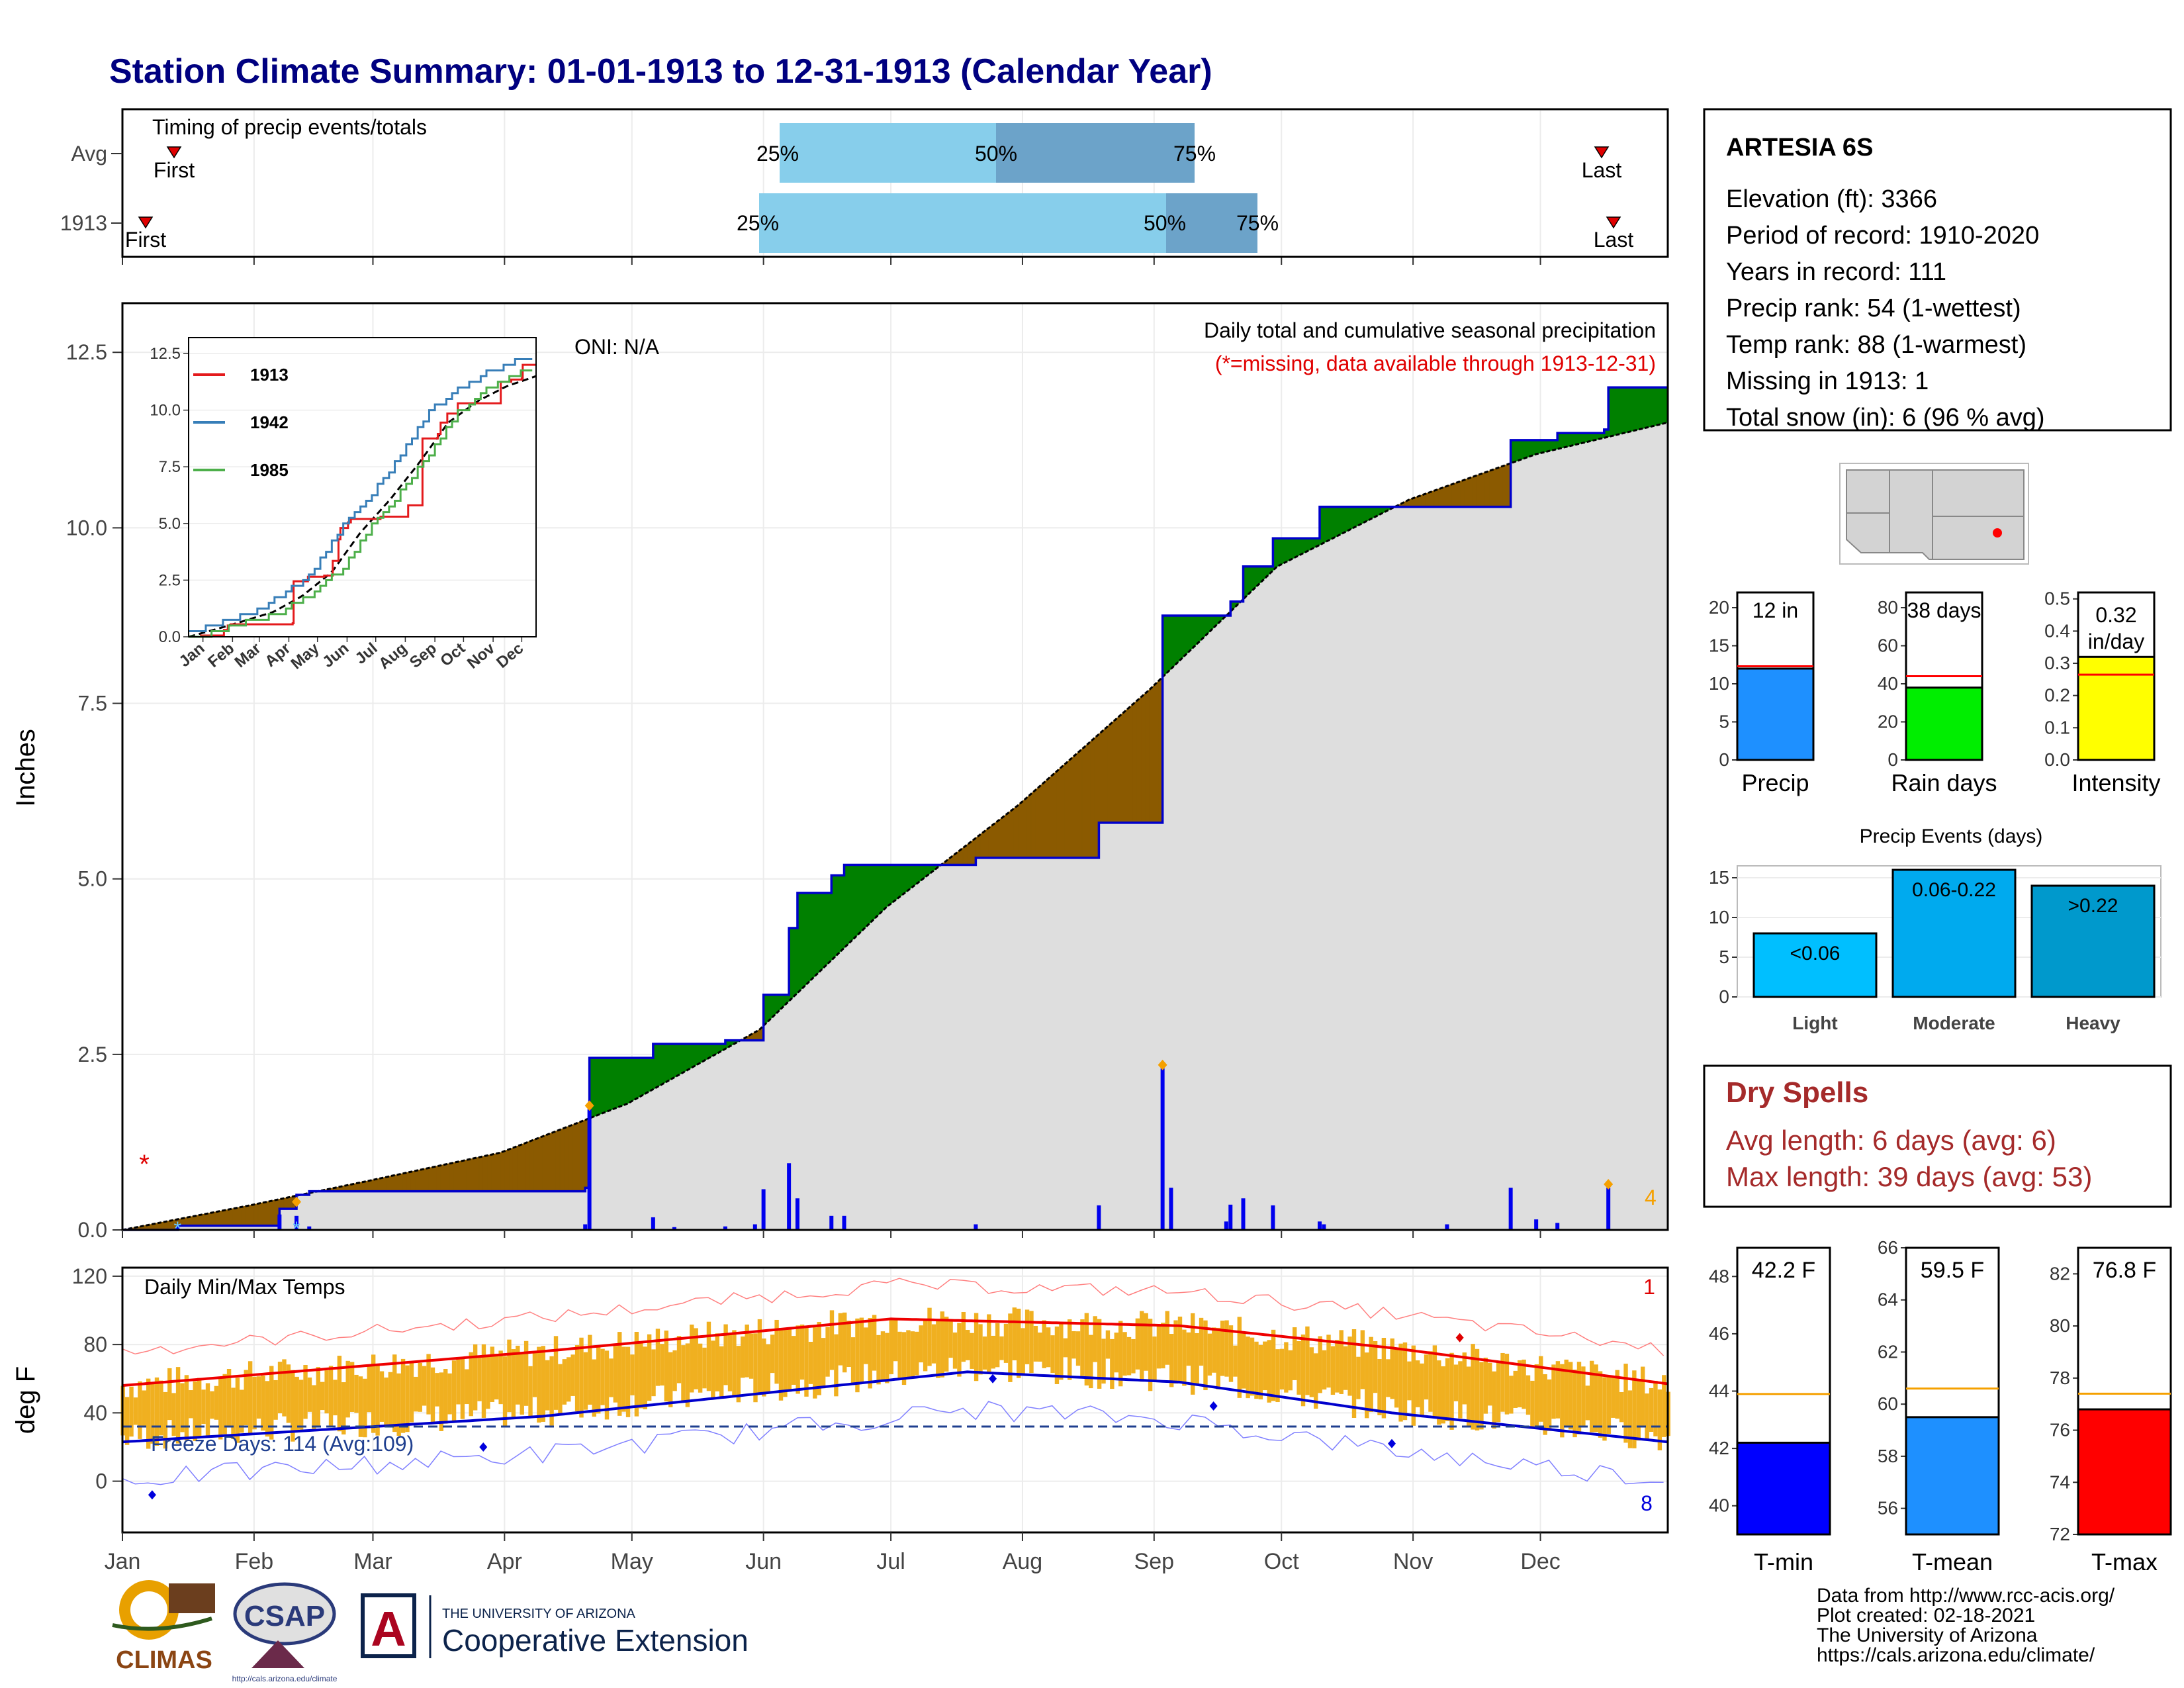  I want to click on record-precip-marker, so click(1162, 1064).